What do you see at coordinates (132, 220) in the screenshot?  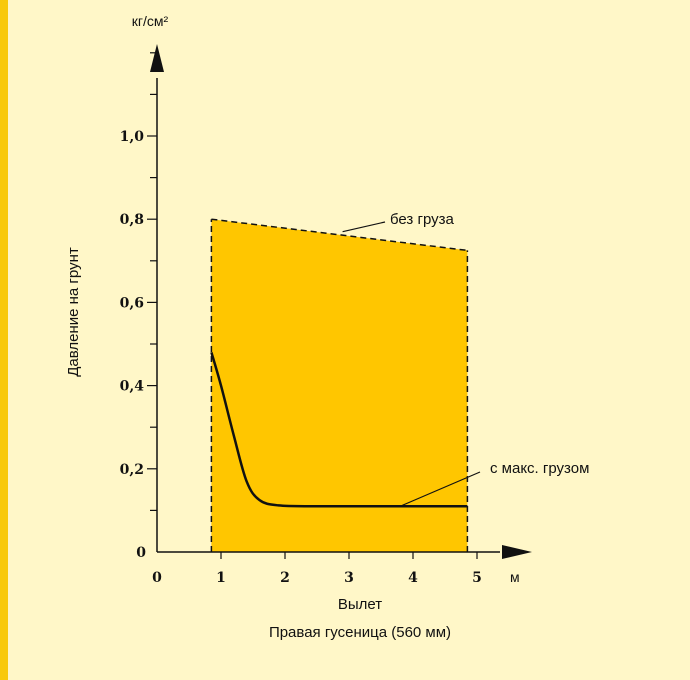 I see `y-tick-label: 0,8` at bounding box center [132, 220].